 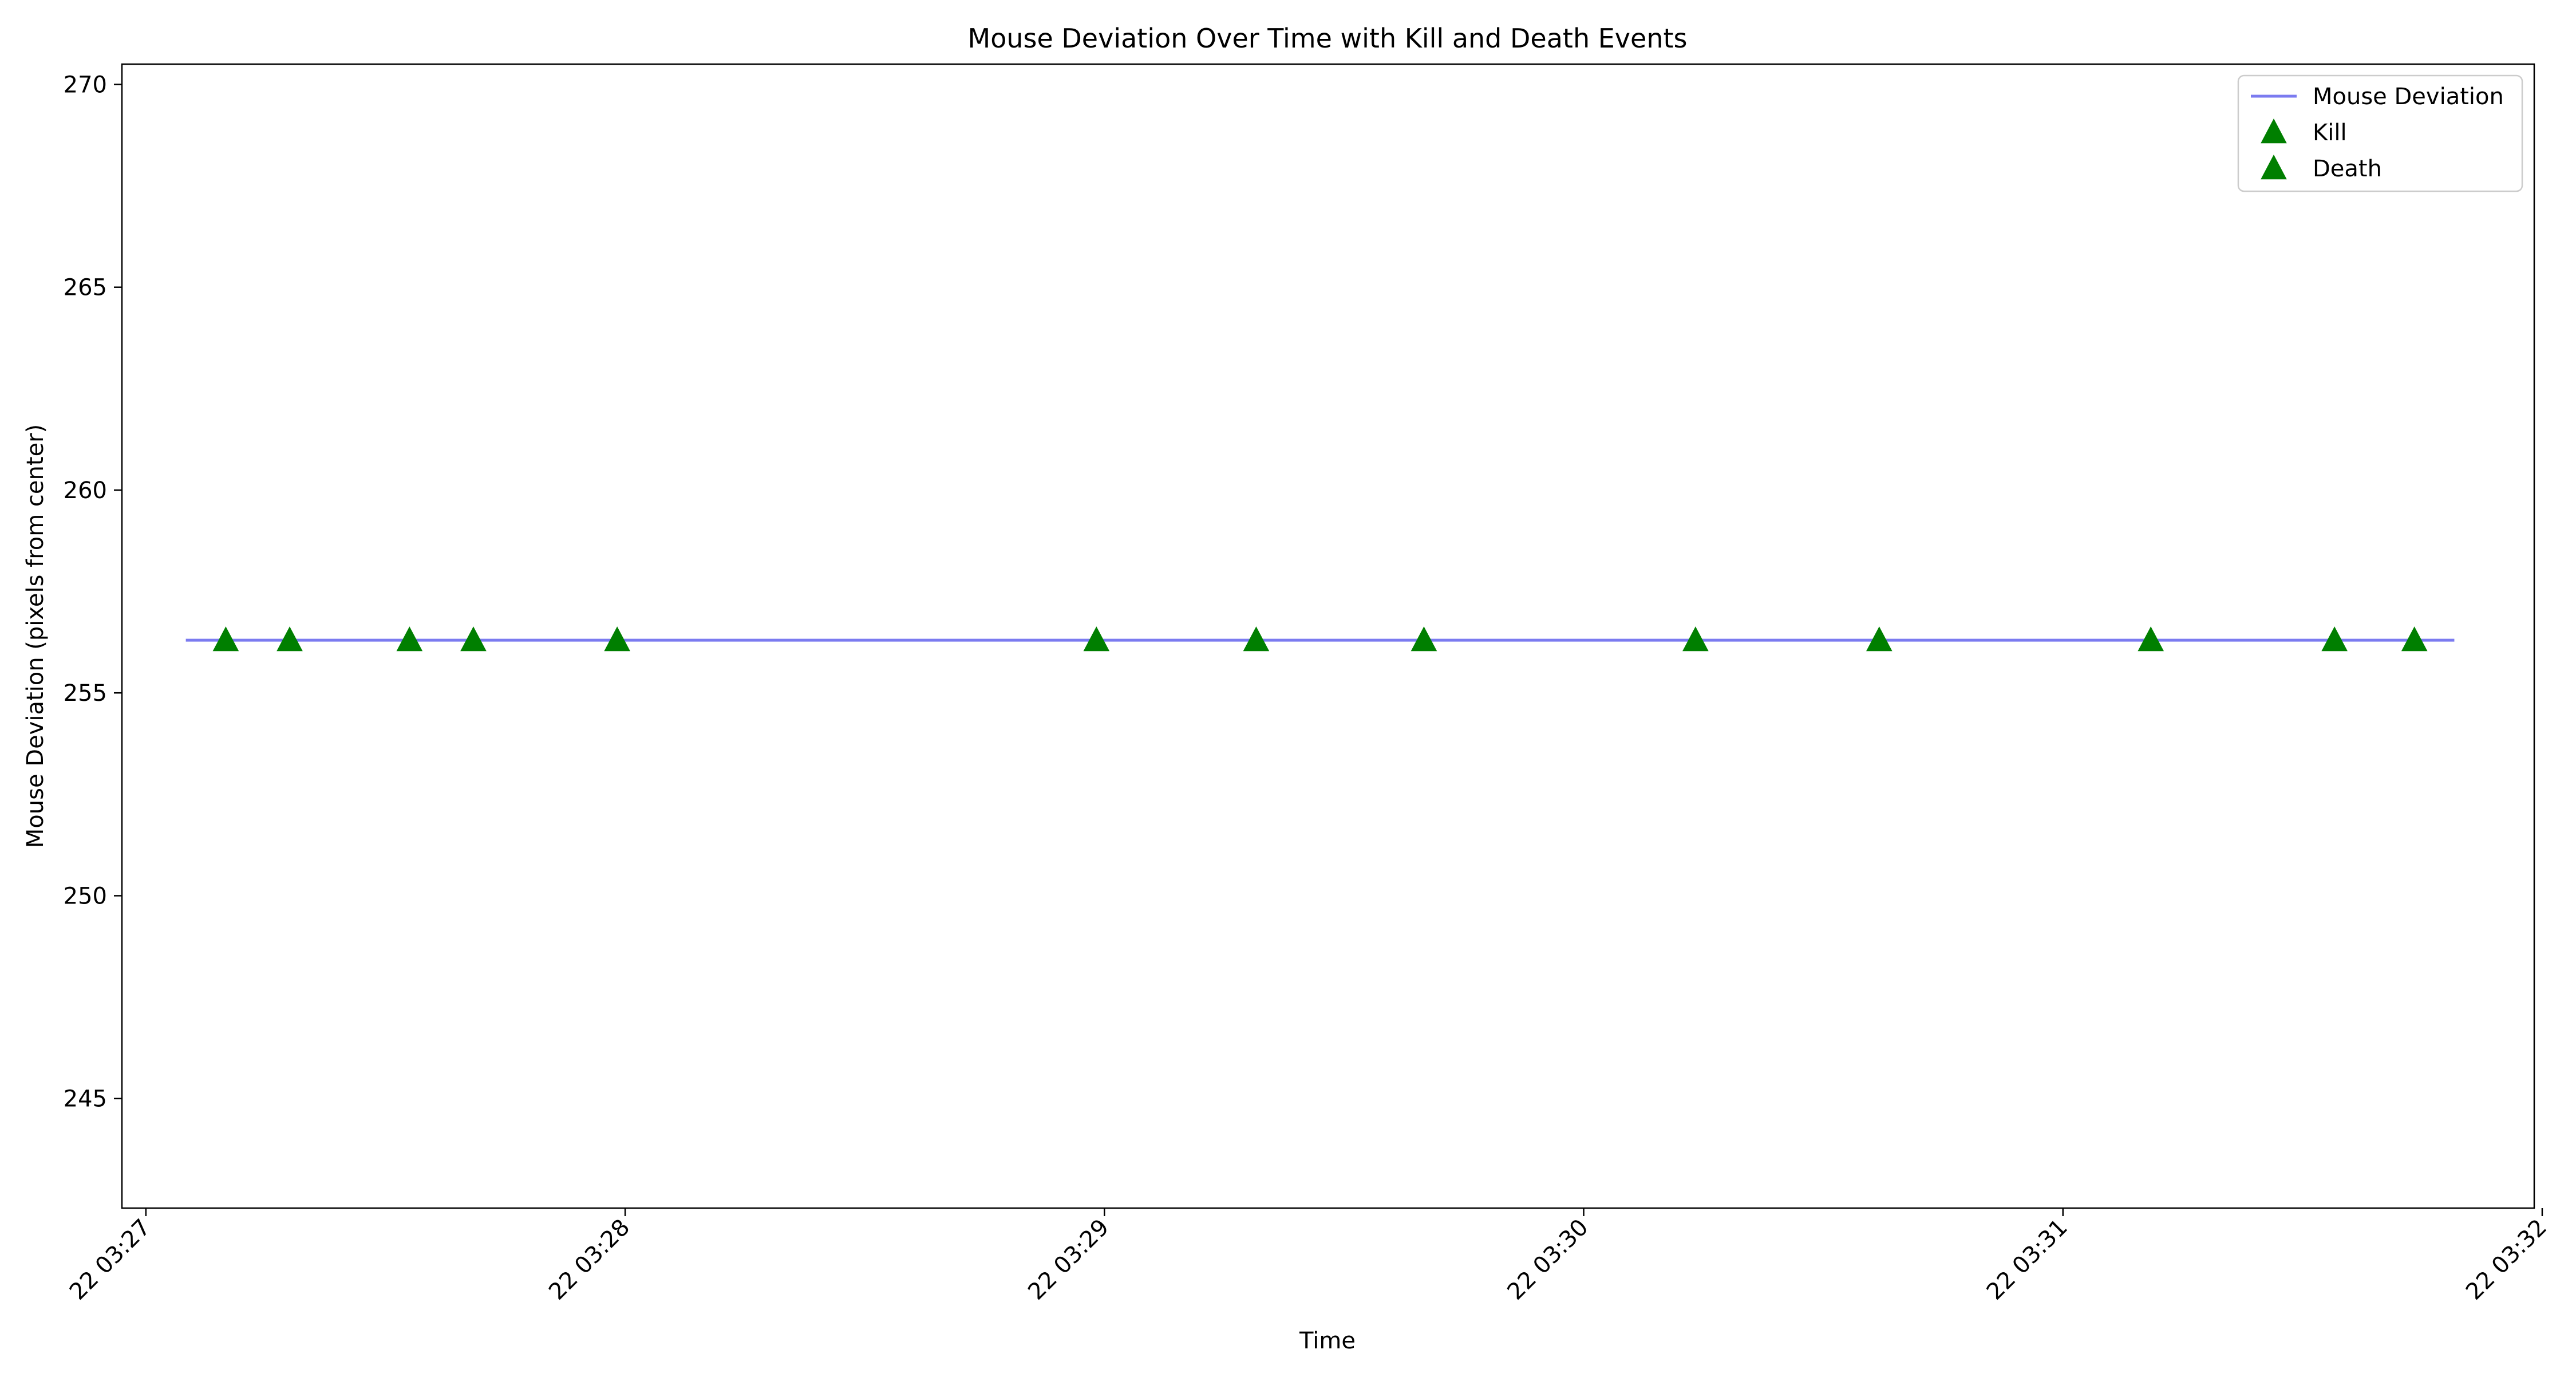 I want to click on legend-label-death: Death, so click(x=2347, y=169).